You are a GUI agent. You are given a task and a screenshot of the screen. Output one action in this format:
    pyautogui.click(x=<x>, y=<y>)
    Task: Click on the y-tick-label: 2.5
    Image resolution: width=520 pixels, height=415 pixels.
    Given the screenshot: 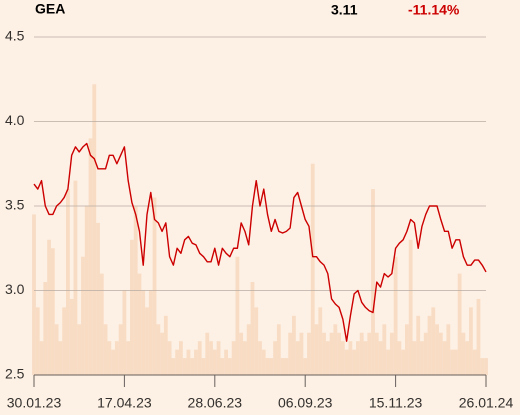 What is the action you would take?
    pyautogui.click(x=15, y=374)
    